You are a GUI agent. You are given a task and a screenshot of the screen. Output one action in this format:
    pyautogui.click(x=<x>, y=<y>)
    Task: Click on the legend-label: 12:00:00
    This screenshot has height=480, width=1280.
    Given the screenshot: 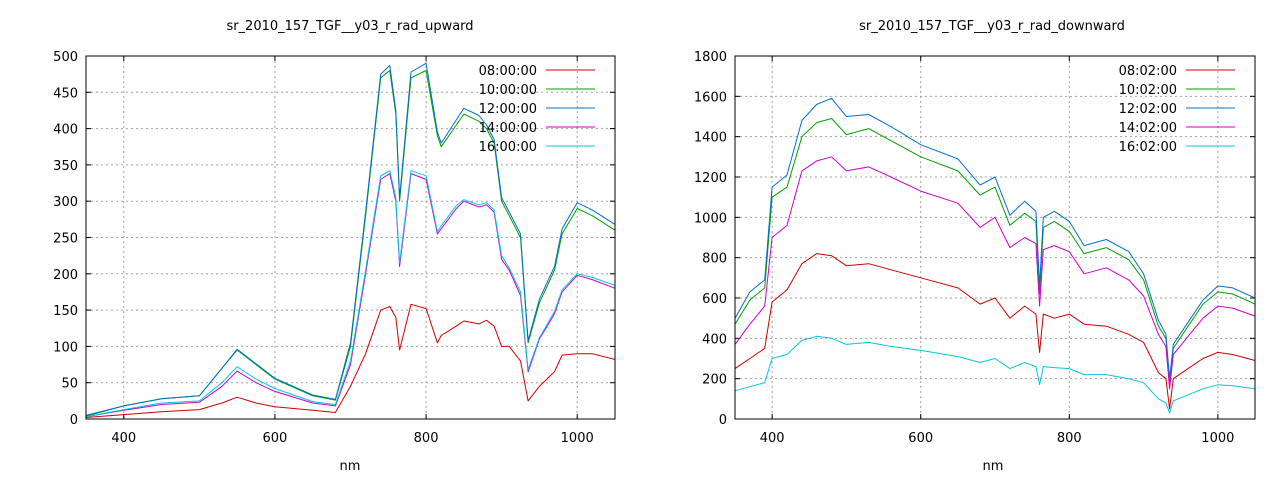 What is the action you would take?
    pyautogui.click(x=508, y=109)
    